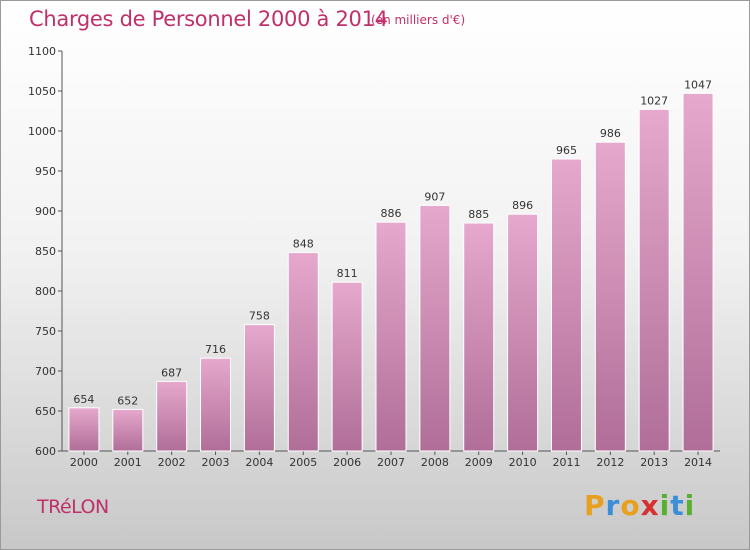 The width and height of the screenshot is (750, 550). Describe the element at coordinates (172, 462) in the screenshot. I see `x-tick-label: 2002` at that location.